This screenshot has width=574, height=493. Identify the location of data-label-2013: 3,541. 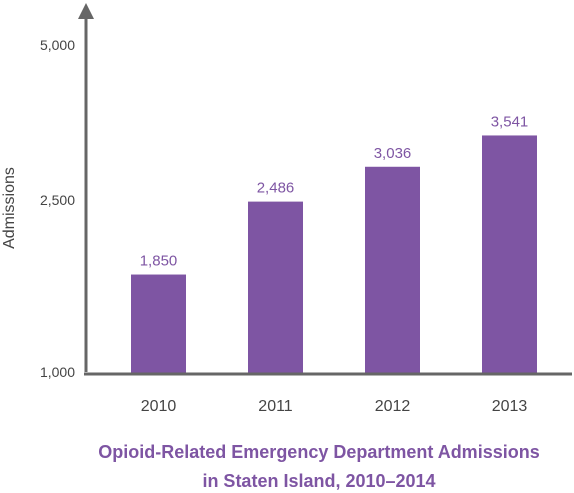
(510, 121).